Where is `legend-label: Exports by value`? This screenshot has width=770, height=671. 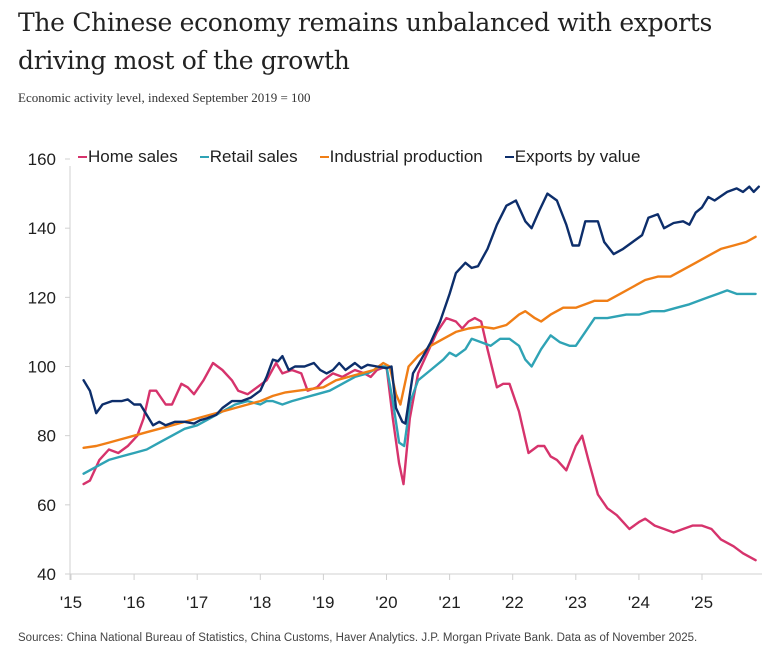
legend-label: Exports by value is located at coordinates (577, 156).